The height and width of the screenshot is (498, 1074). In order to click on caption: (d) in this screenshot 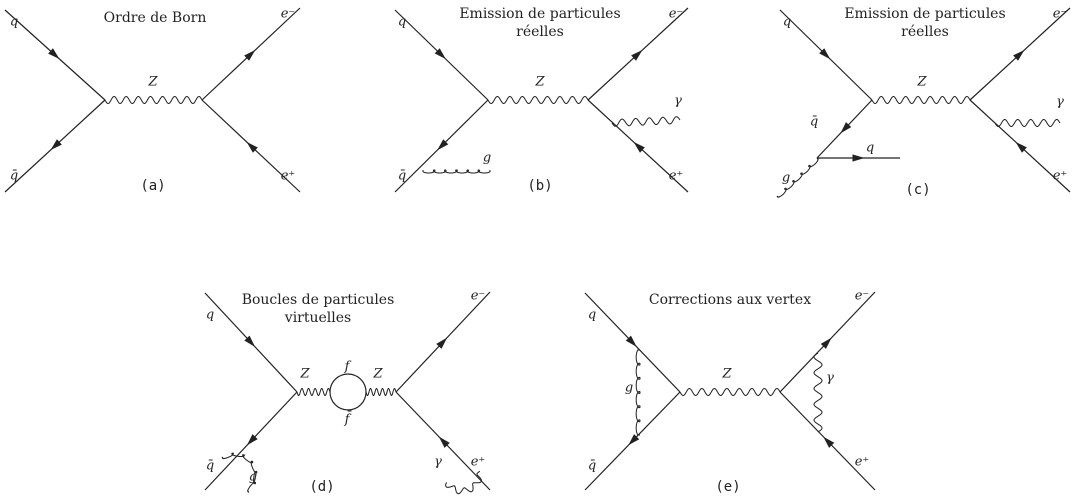, I will do `click(321, 487)`.